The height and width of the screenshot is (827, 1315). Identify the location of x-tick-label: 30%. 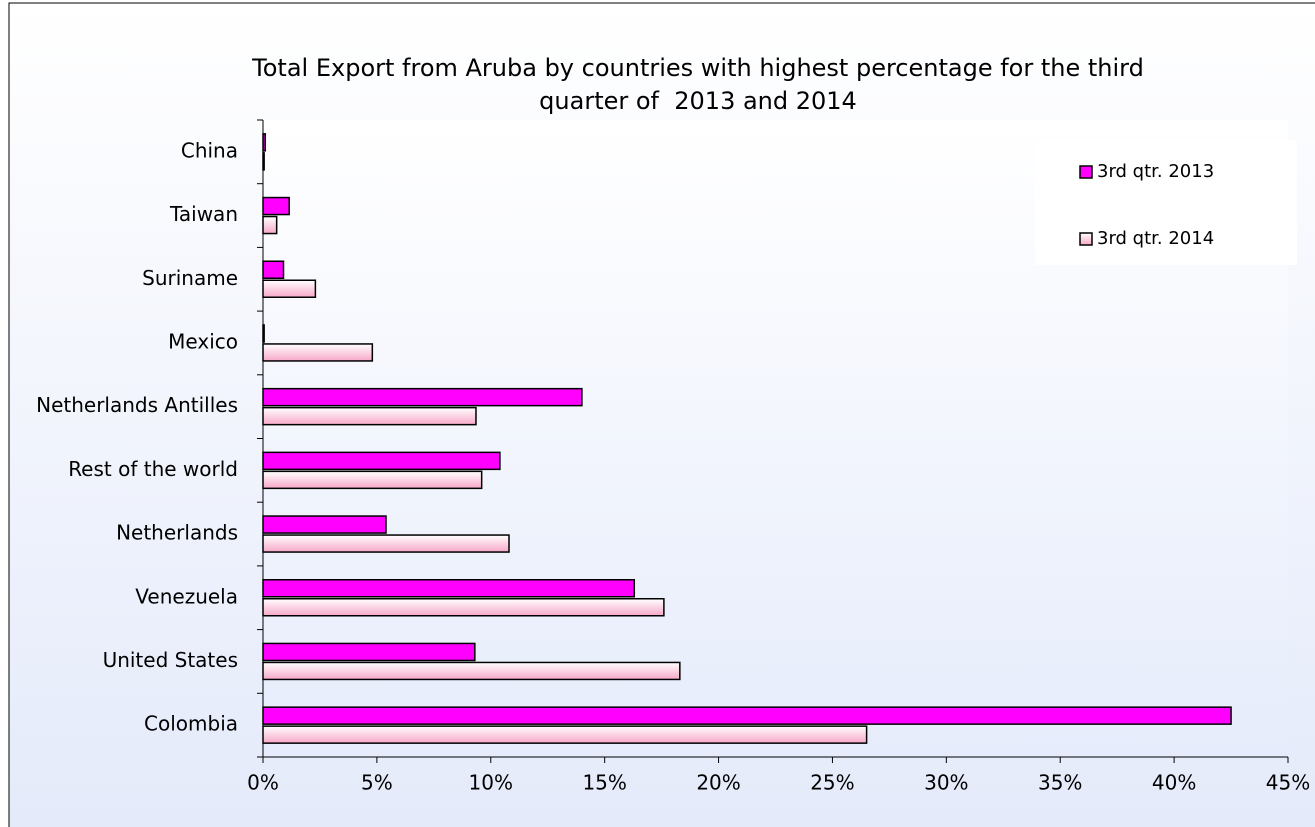
(946, 783).